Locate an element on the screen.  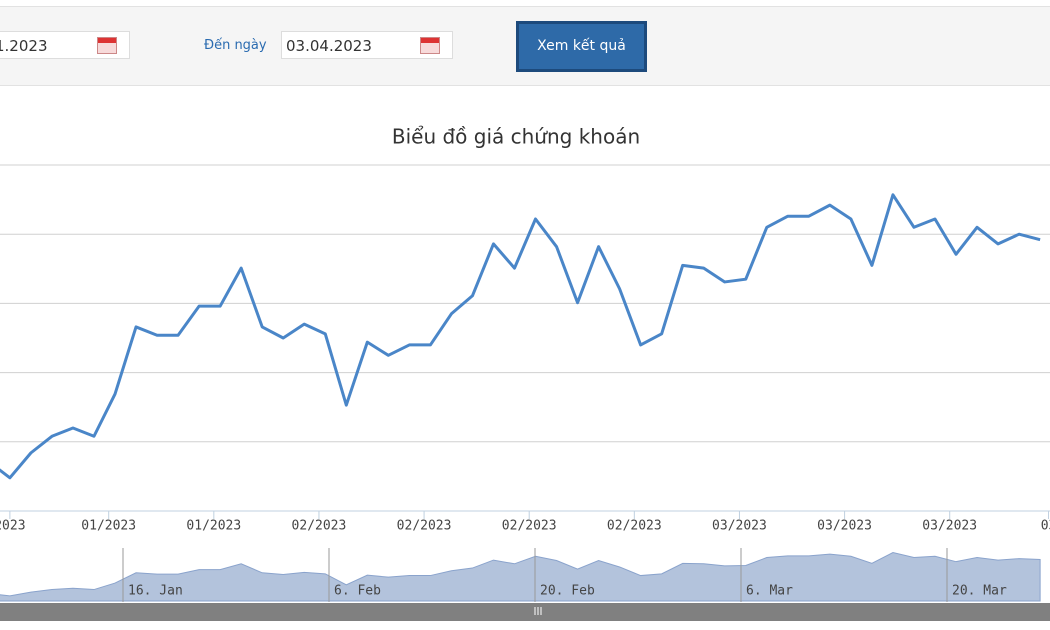
to-date: 03.04.2023 is located at coordinates (329, 46).